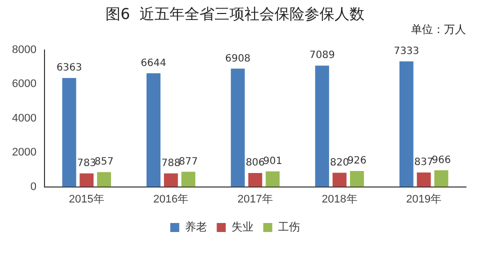 This screenshot has width=480, height=277. I want to click on data-label: 857, so click(104, 162).